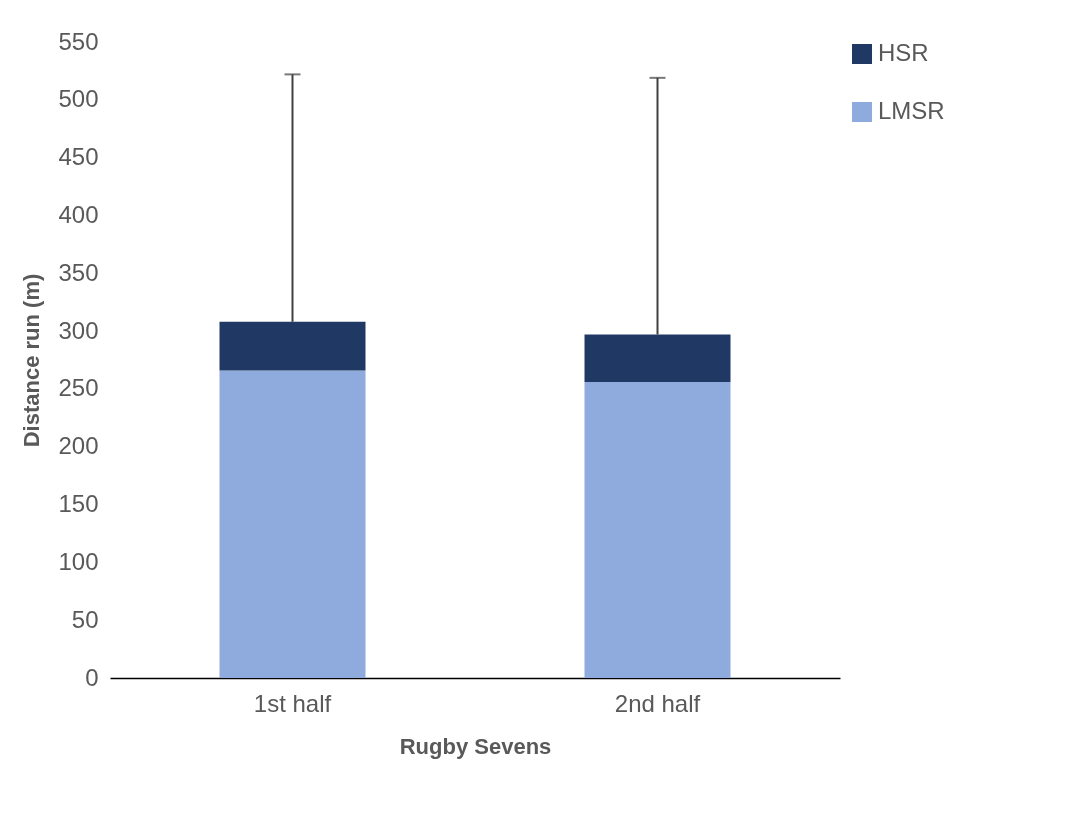  I want to click on x-tick-label: 2nd half, so click(657, 703).